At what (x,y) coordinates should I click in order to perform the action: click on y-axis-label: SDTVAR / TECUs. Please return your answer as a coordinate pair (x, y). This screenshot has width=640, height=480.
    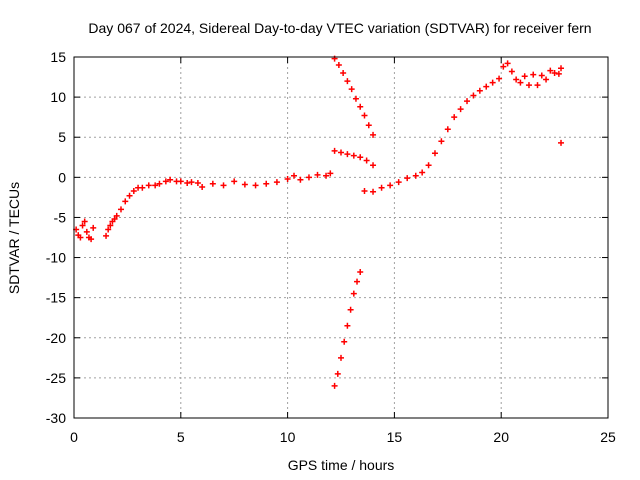
    Looking at the image, I should click on (14, 238).